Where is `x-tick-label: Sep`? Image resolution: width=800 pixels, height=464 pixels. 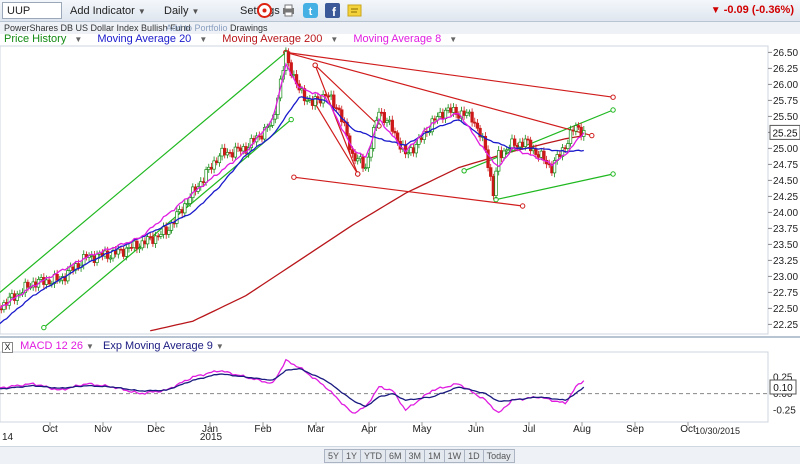 x-tick-label: Sep is located at coordinates (635, 429).